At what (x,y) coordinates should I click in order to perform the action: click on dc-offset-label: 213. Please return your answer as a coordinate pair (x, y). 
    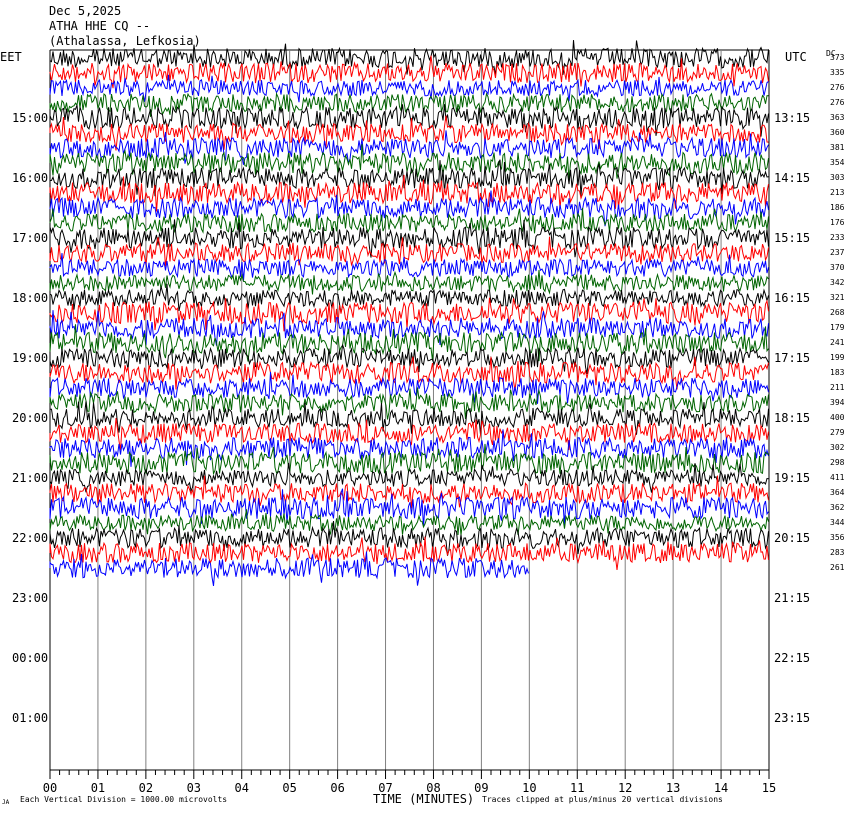
    Looking at the image, I should click on (837, 192).